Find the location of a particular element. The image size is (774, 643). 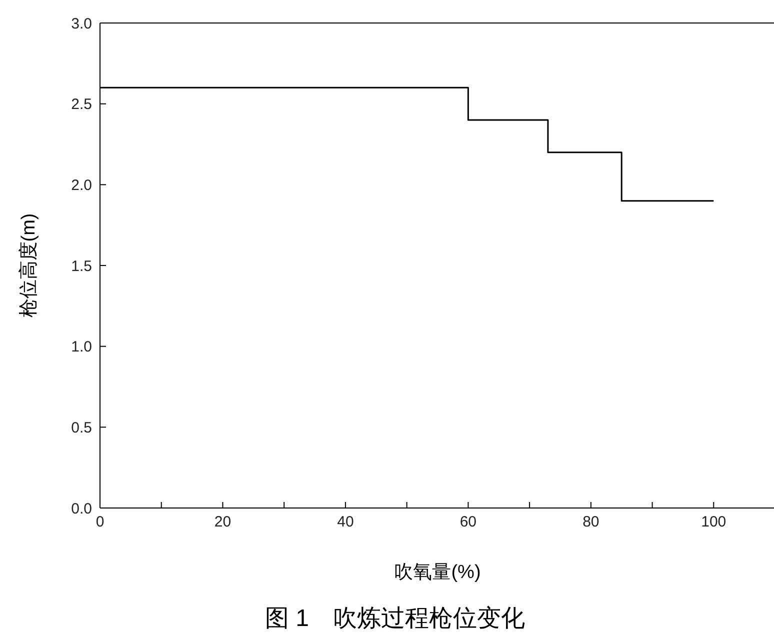

x-tick-label: 80 is located at coordinates (591, 522).